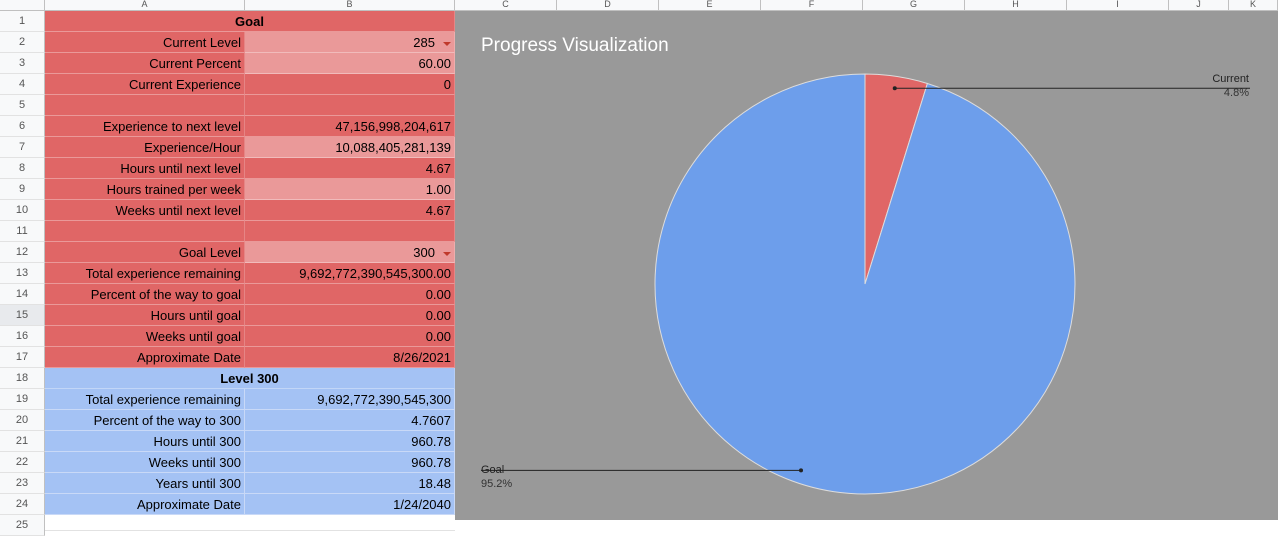 The width and height of the screenshot is (1278, 536). What do you see at coordinates (145, 315) in the screenshot?
I see `hours-goal-label: Hours until goal` at bounding box center [145, 315].